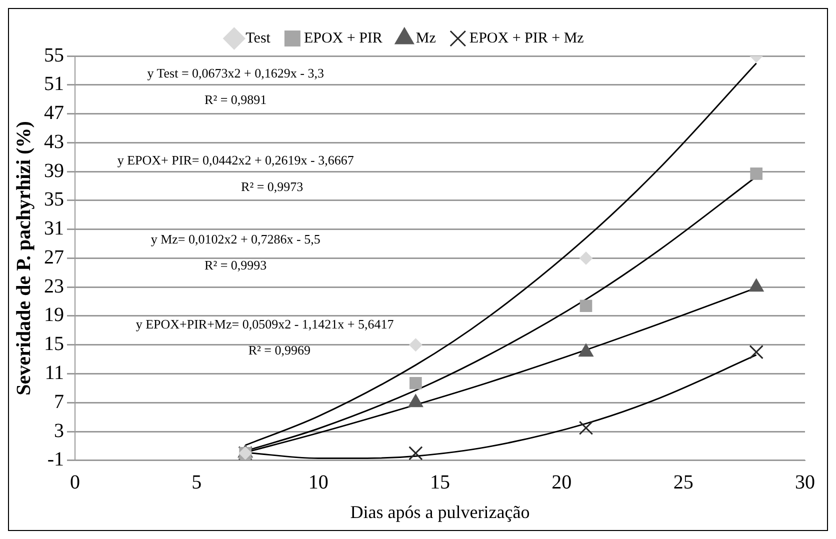 This screenshot has width=836, height=539. What do you see at coordinates (59, 401) in the screenshot?
I see `y-tick-label: 7` at bounding box center [59, 401].